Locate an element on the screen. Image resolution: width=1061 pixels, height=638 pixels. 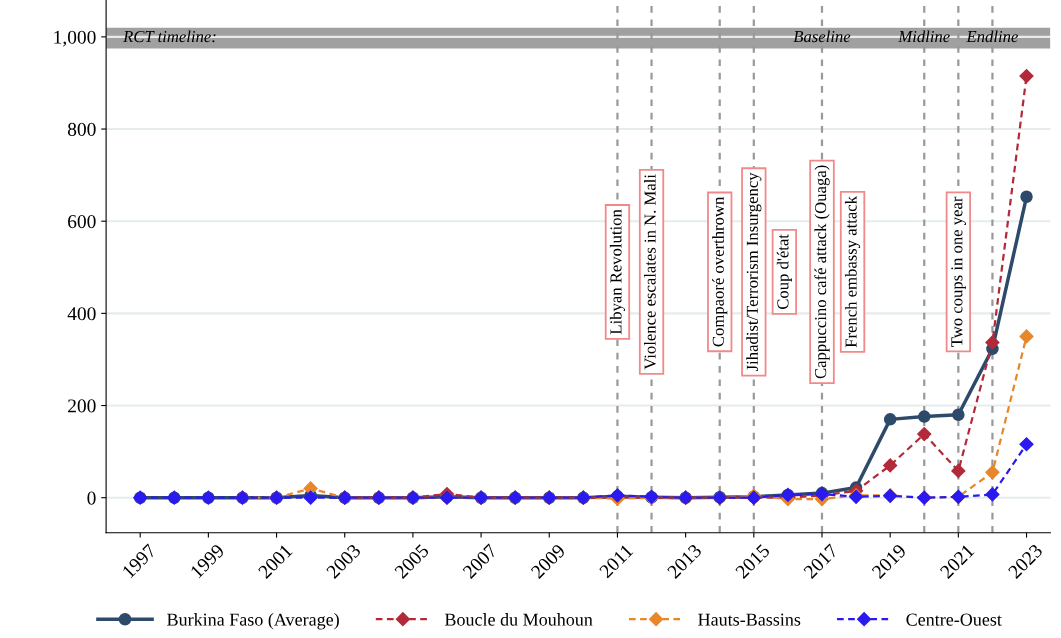
annotation: Two coups in one year is located at coordinates (958, 271).